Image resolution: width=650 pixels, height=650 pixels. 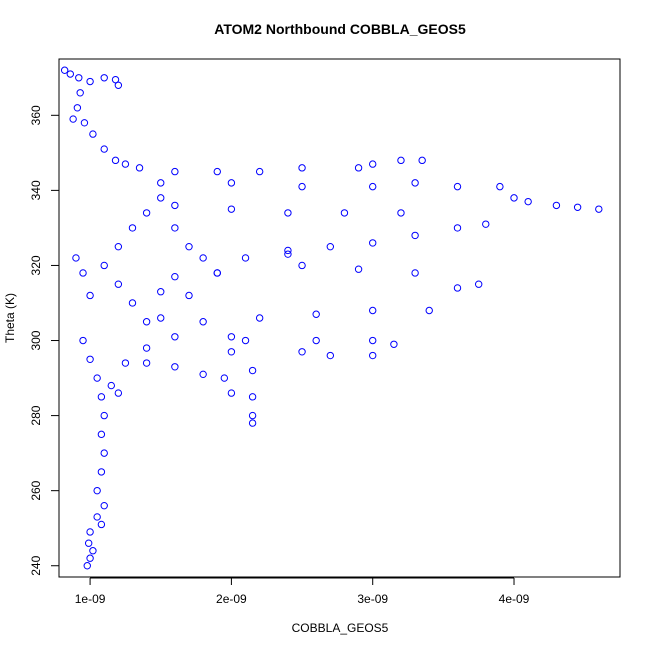 I want to click on y-tick-label: 320, so click(x=36, y=265).